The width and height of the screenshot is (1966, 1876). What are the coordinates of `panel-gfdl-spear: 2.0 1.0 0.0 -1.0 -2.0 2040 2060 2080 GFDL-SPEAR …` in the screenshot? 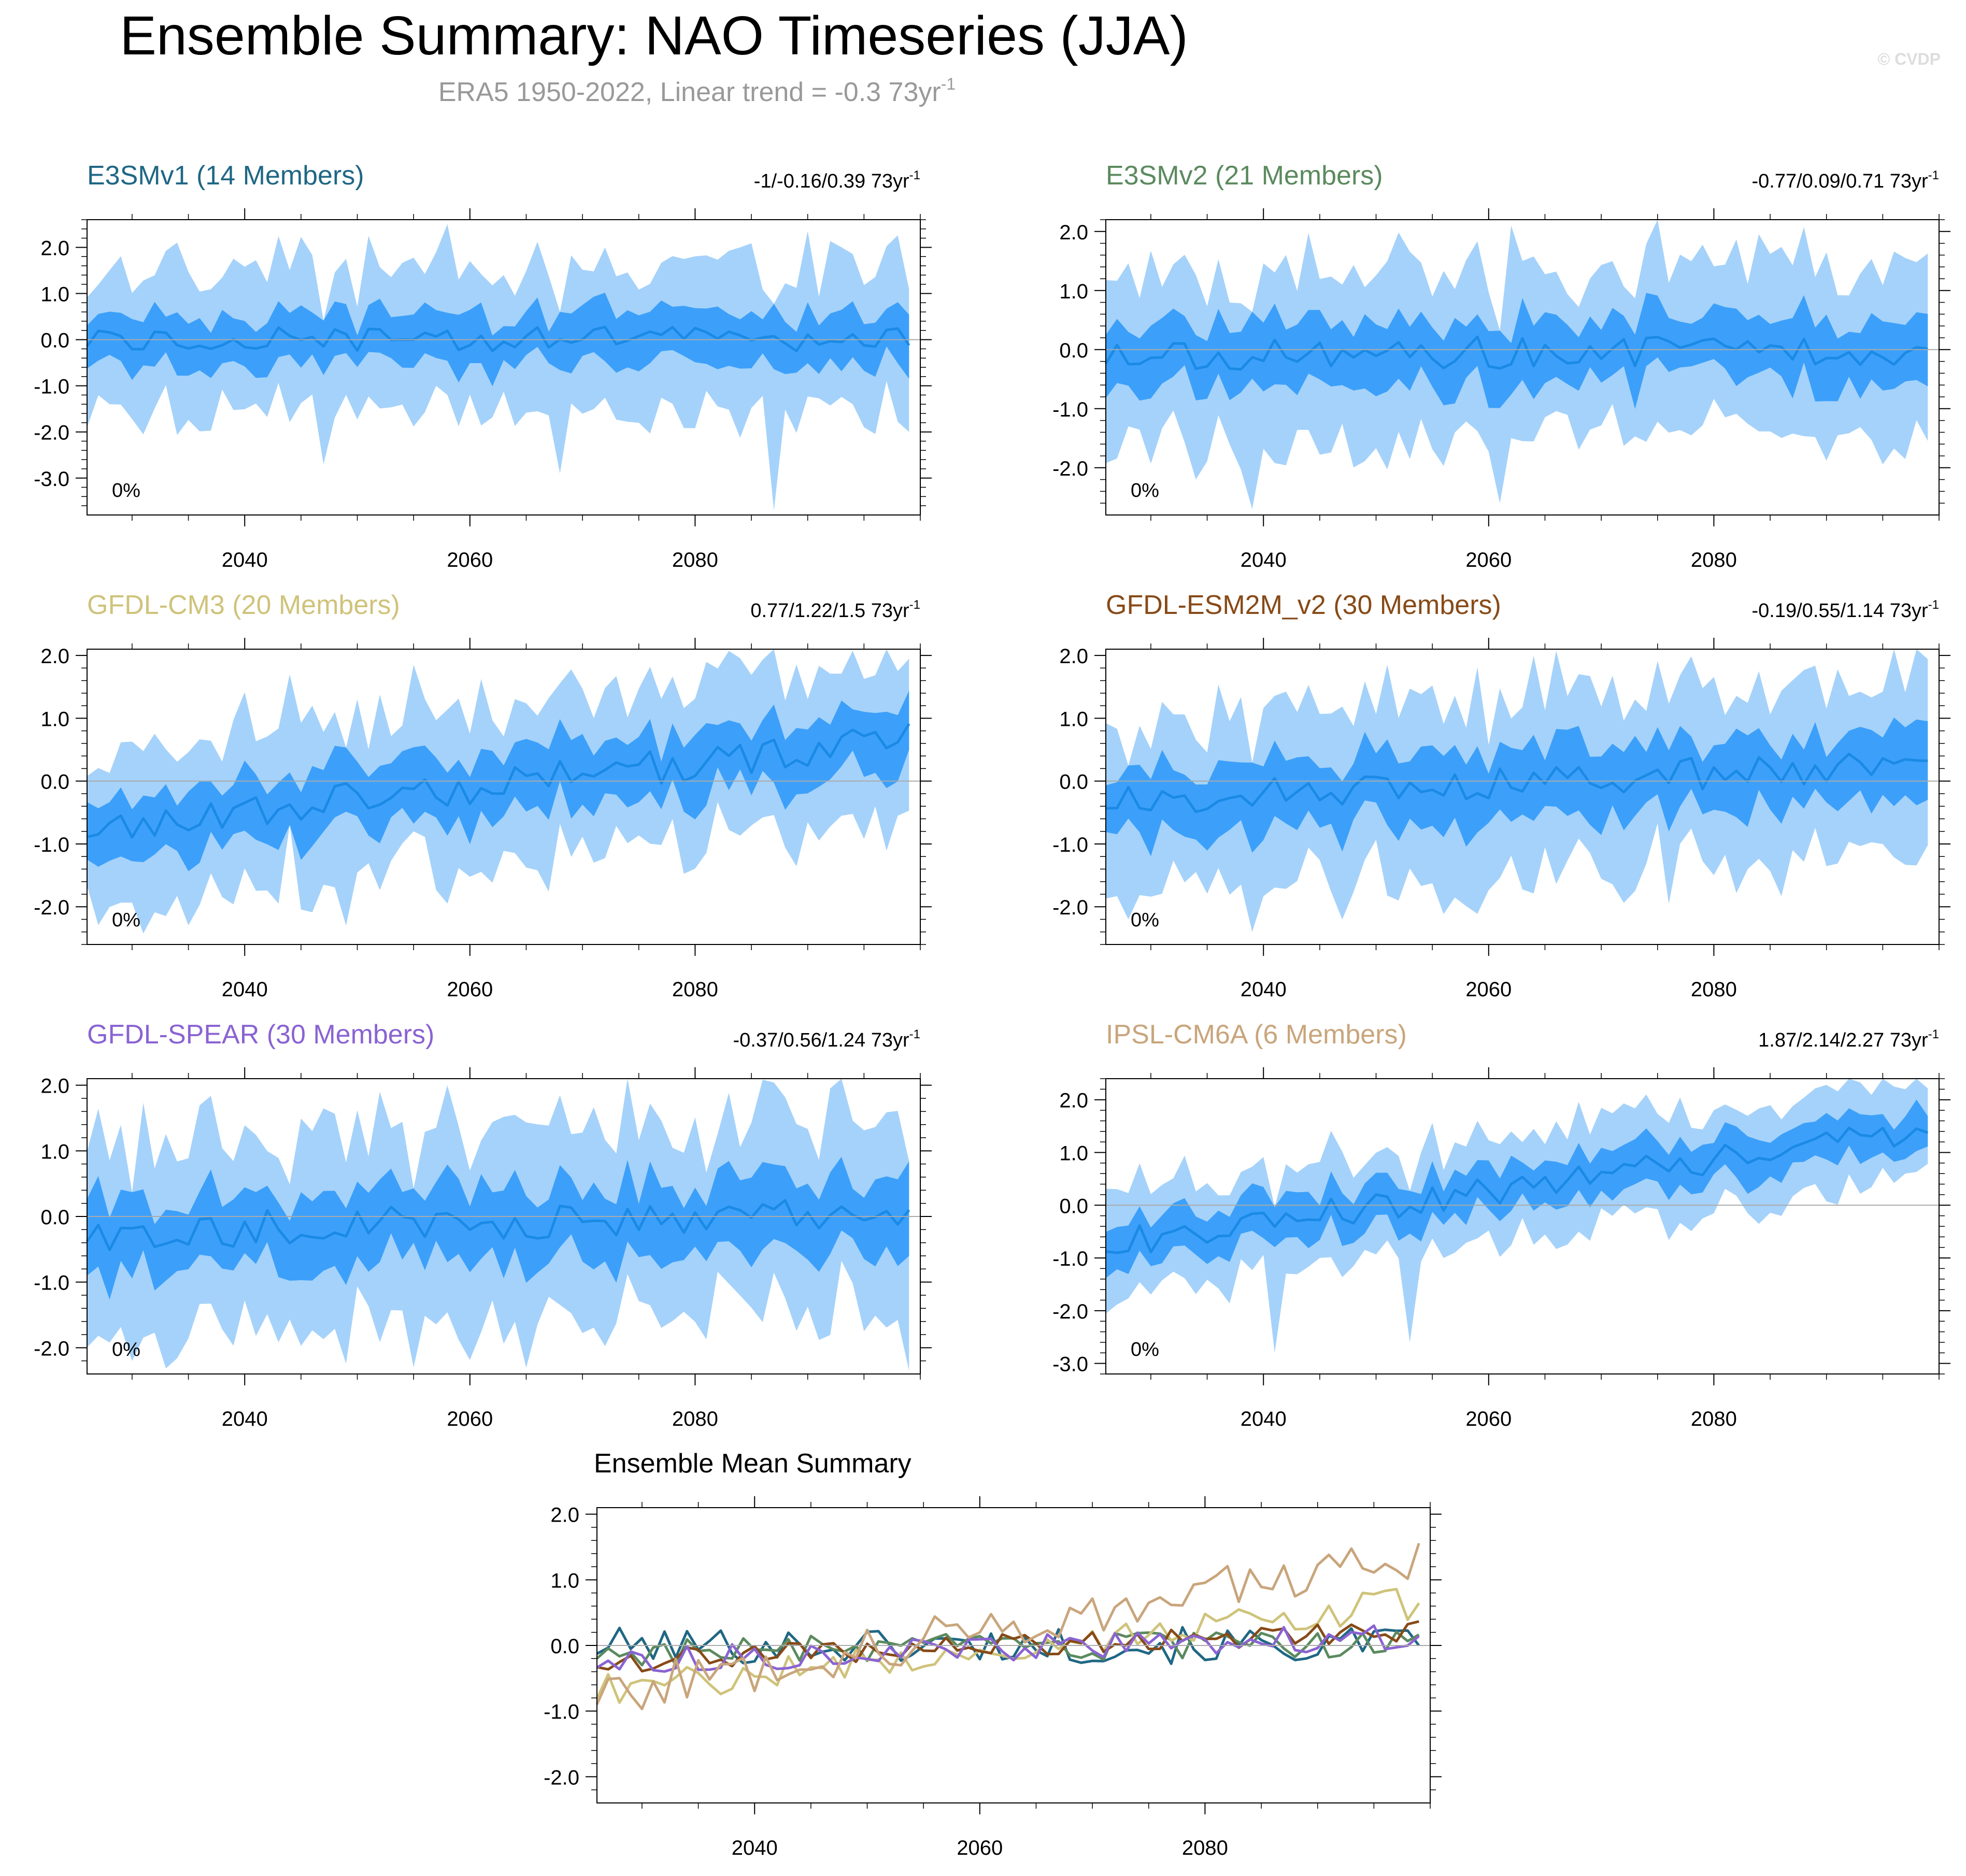 It's located at (483, 1225).